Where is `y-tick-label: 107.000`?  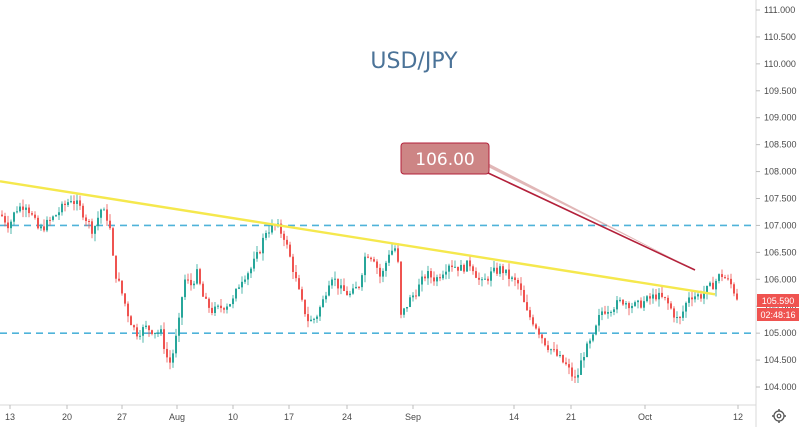
y-tick-label: 107.000 is located at coordinates (780, 225).